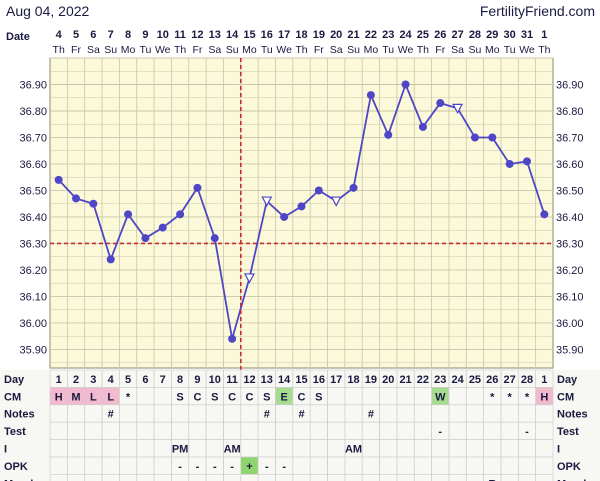 The width and height of the screenshot is (600, 481). What do you see at coordinates (388, 35) in the screenshot?
I see `date-label: 23` at bounding box center [388, 35].